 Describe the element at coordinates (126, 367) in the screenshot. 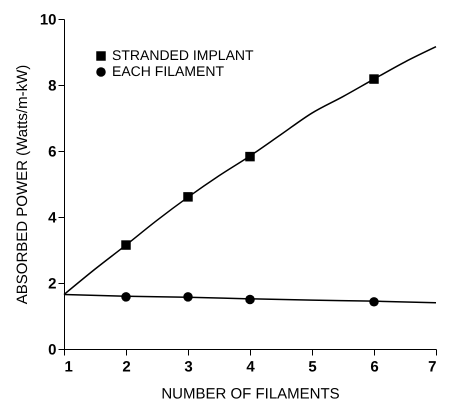

I see `x-tick-label: 2` at that location.